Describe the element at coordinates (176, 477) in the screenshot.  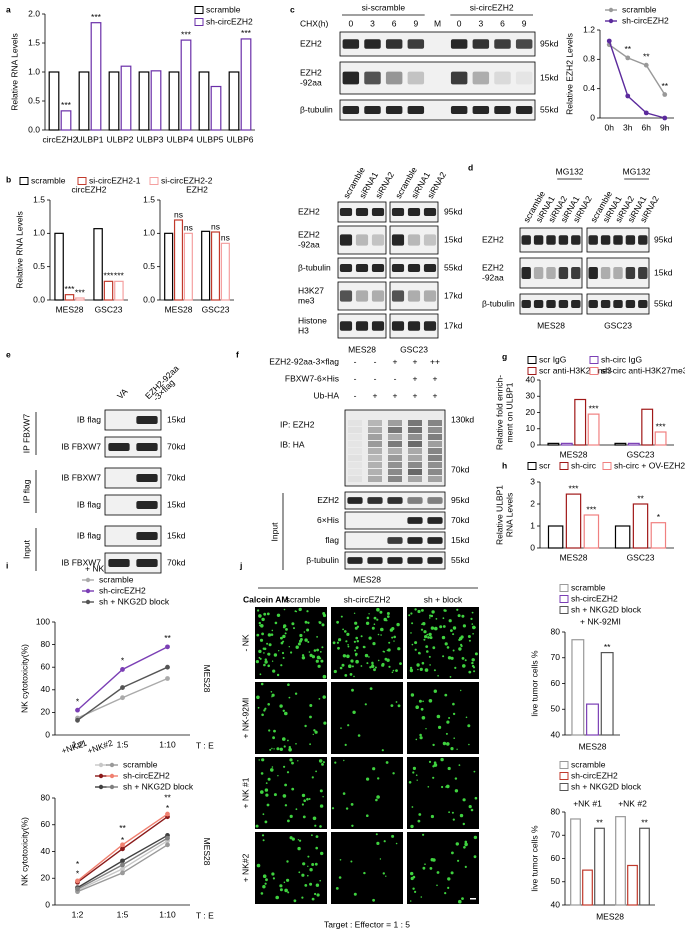
I see `size-label: 70kd` at that location.